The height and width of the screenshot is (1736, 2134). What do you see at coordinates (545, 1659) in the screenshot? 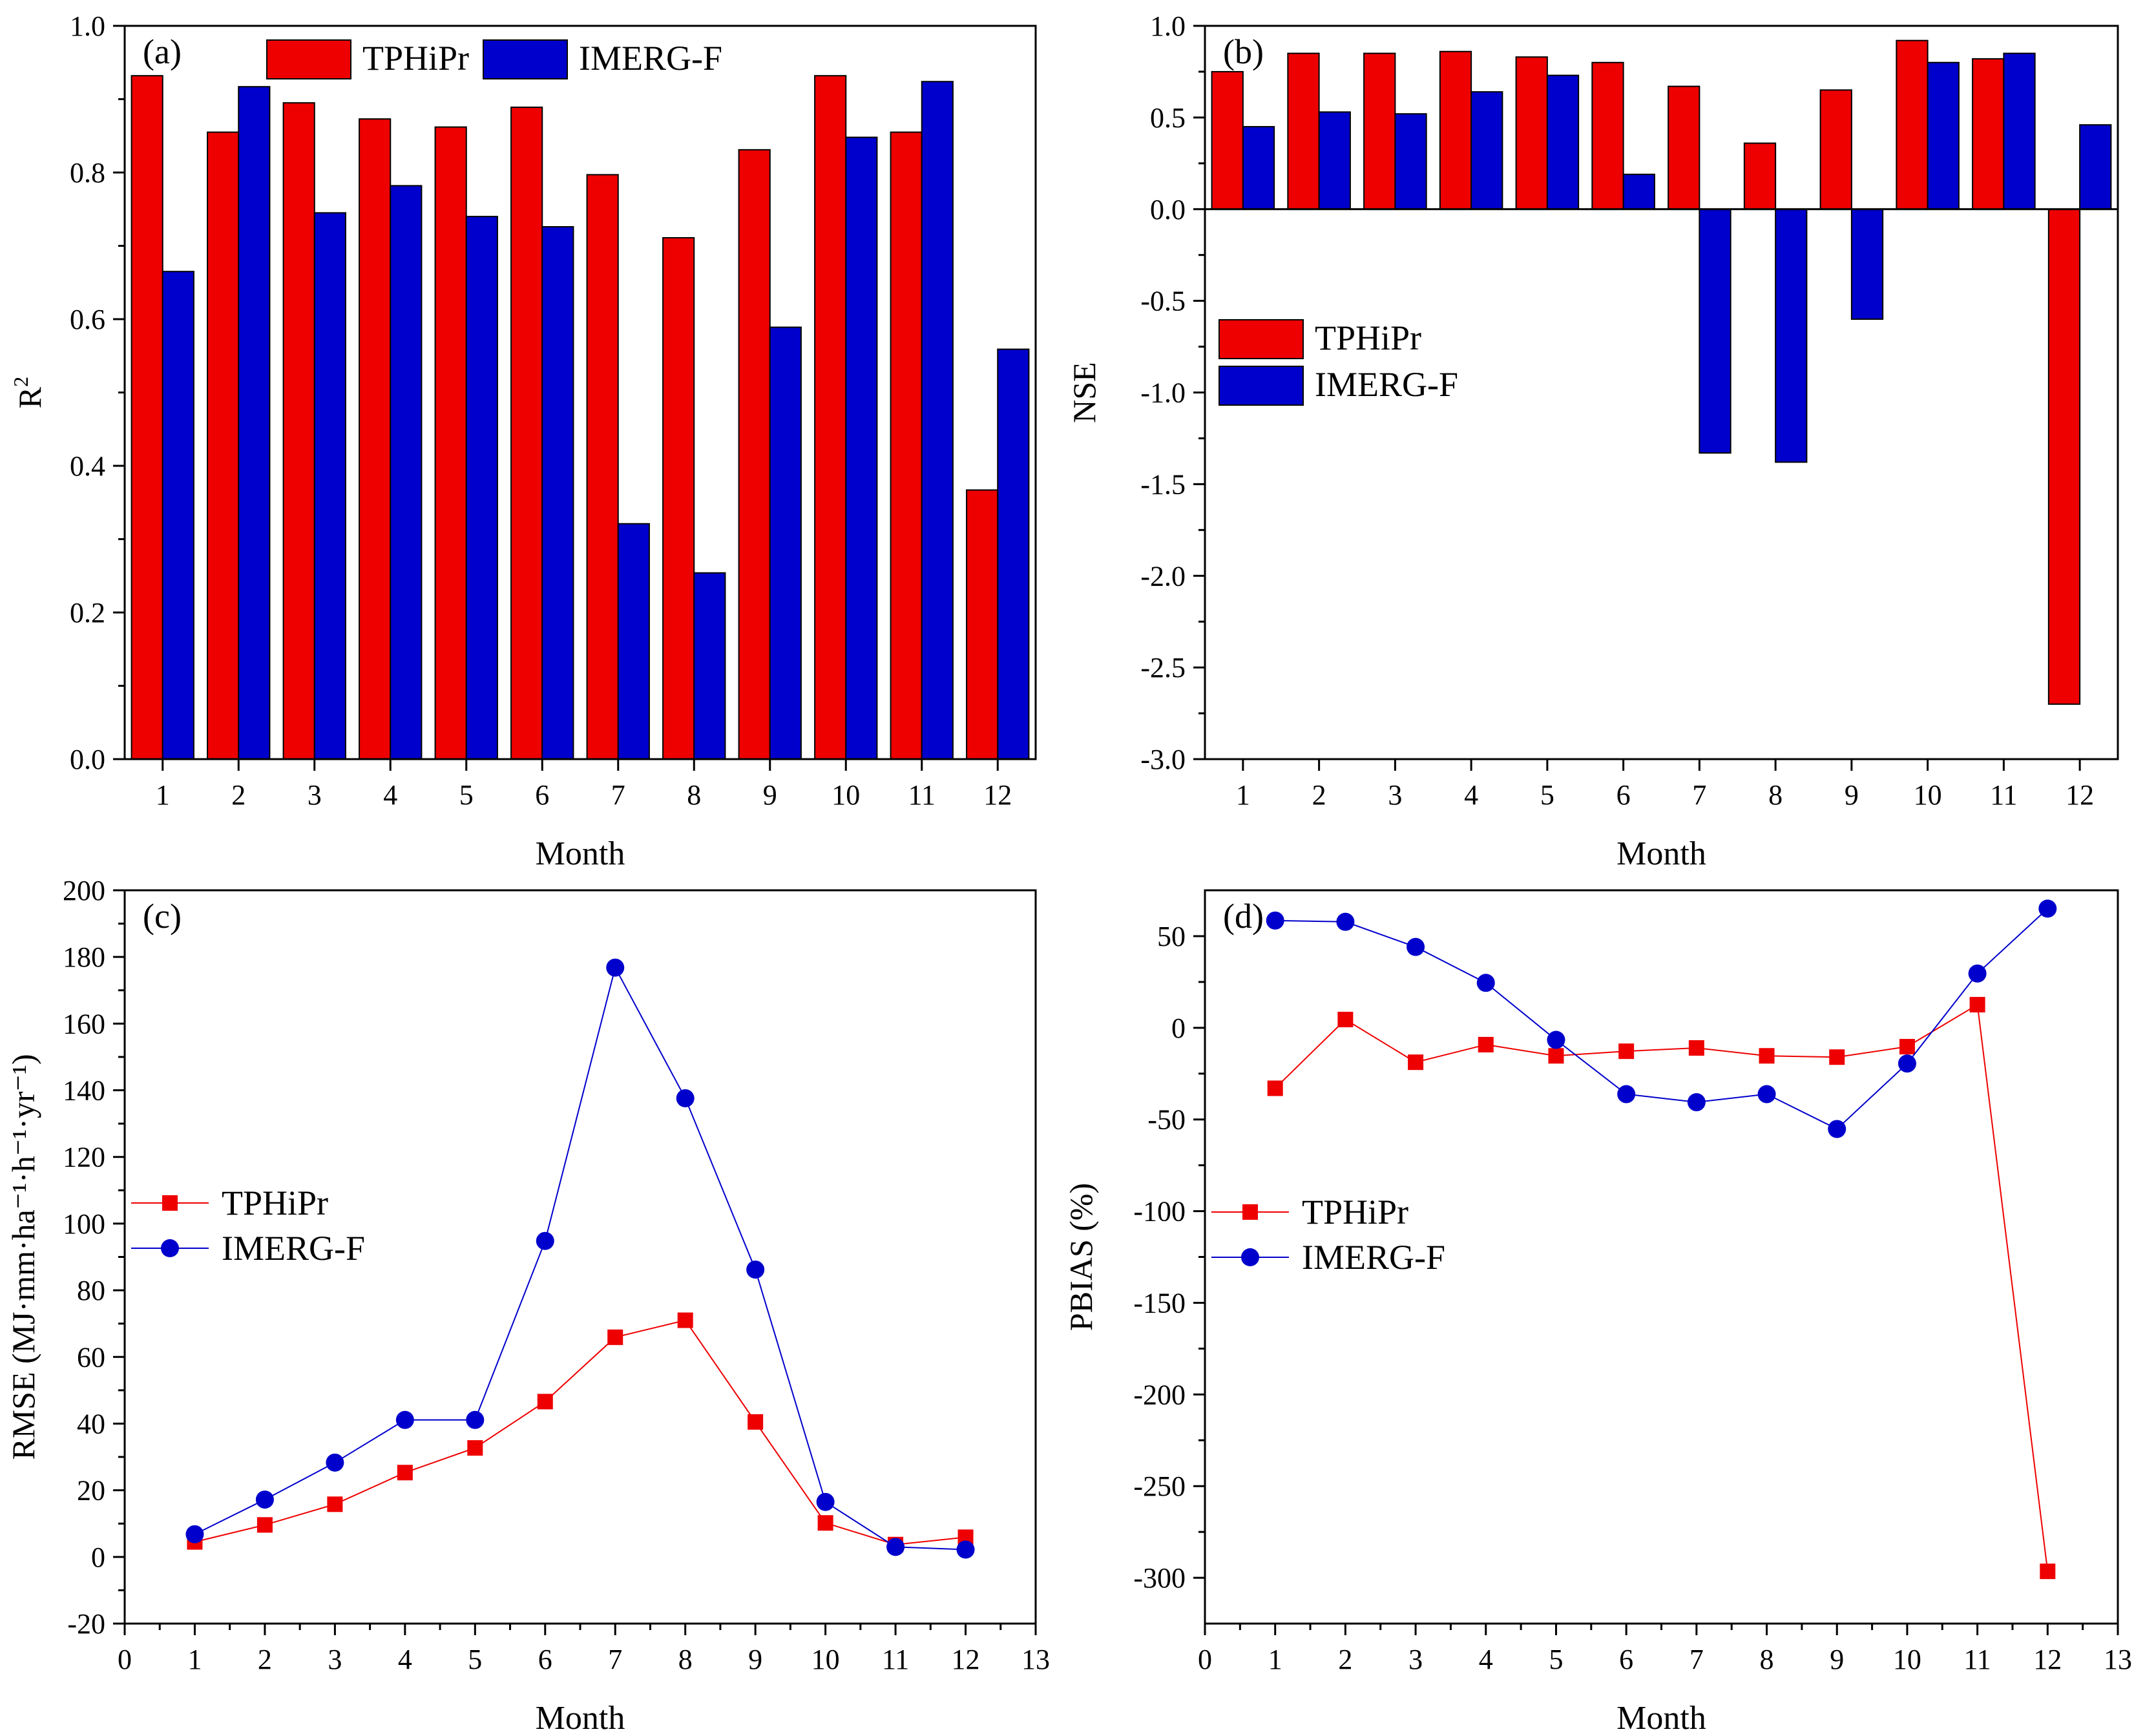
I see `x-tick-label: 6` at bounding box center [545, 1659].